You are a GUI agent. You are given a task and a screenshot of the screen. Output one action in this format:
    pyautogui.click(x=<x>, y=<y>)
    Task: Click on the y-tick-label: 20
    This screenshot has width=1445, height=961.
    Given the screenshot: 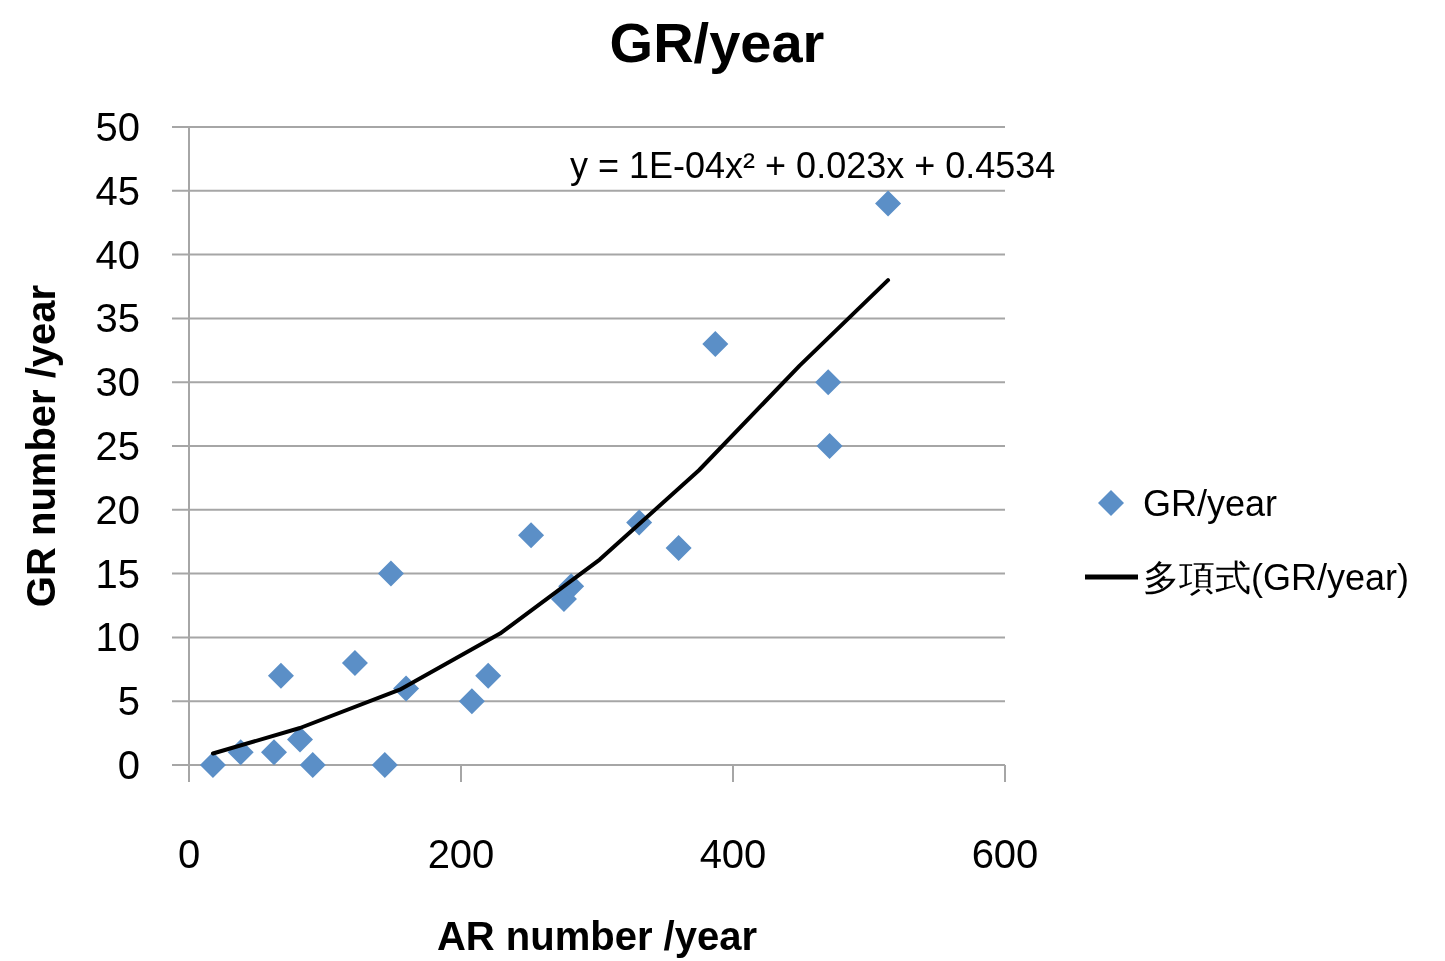 What is the action you would take?
    pyautogui.click(x=117, y=509)
    